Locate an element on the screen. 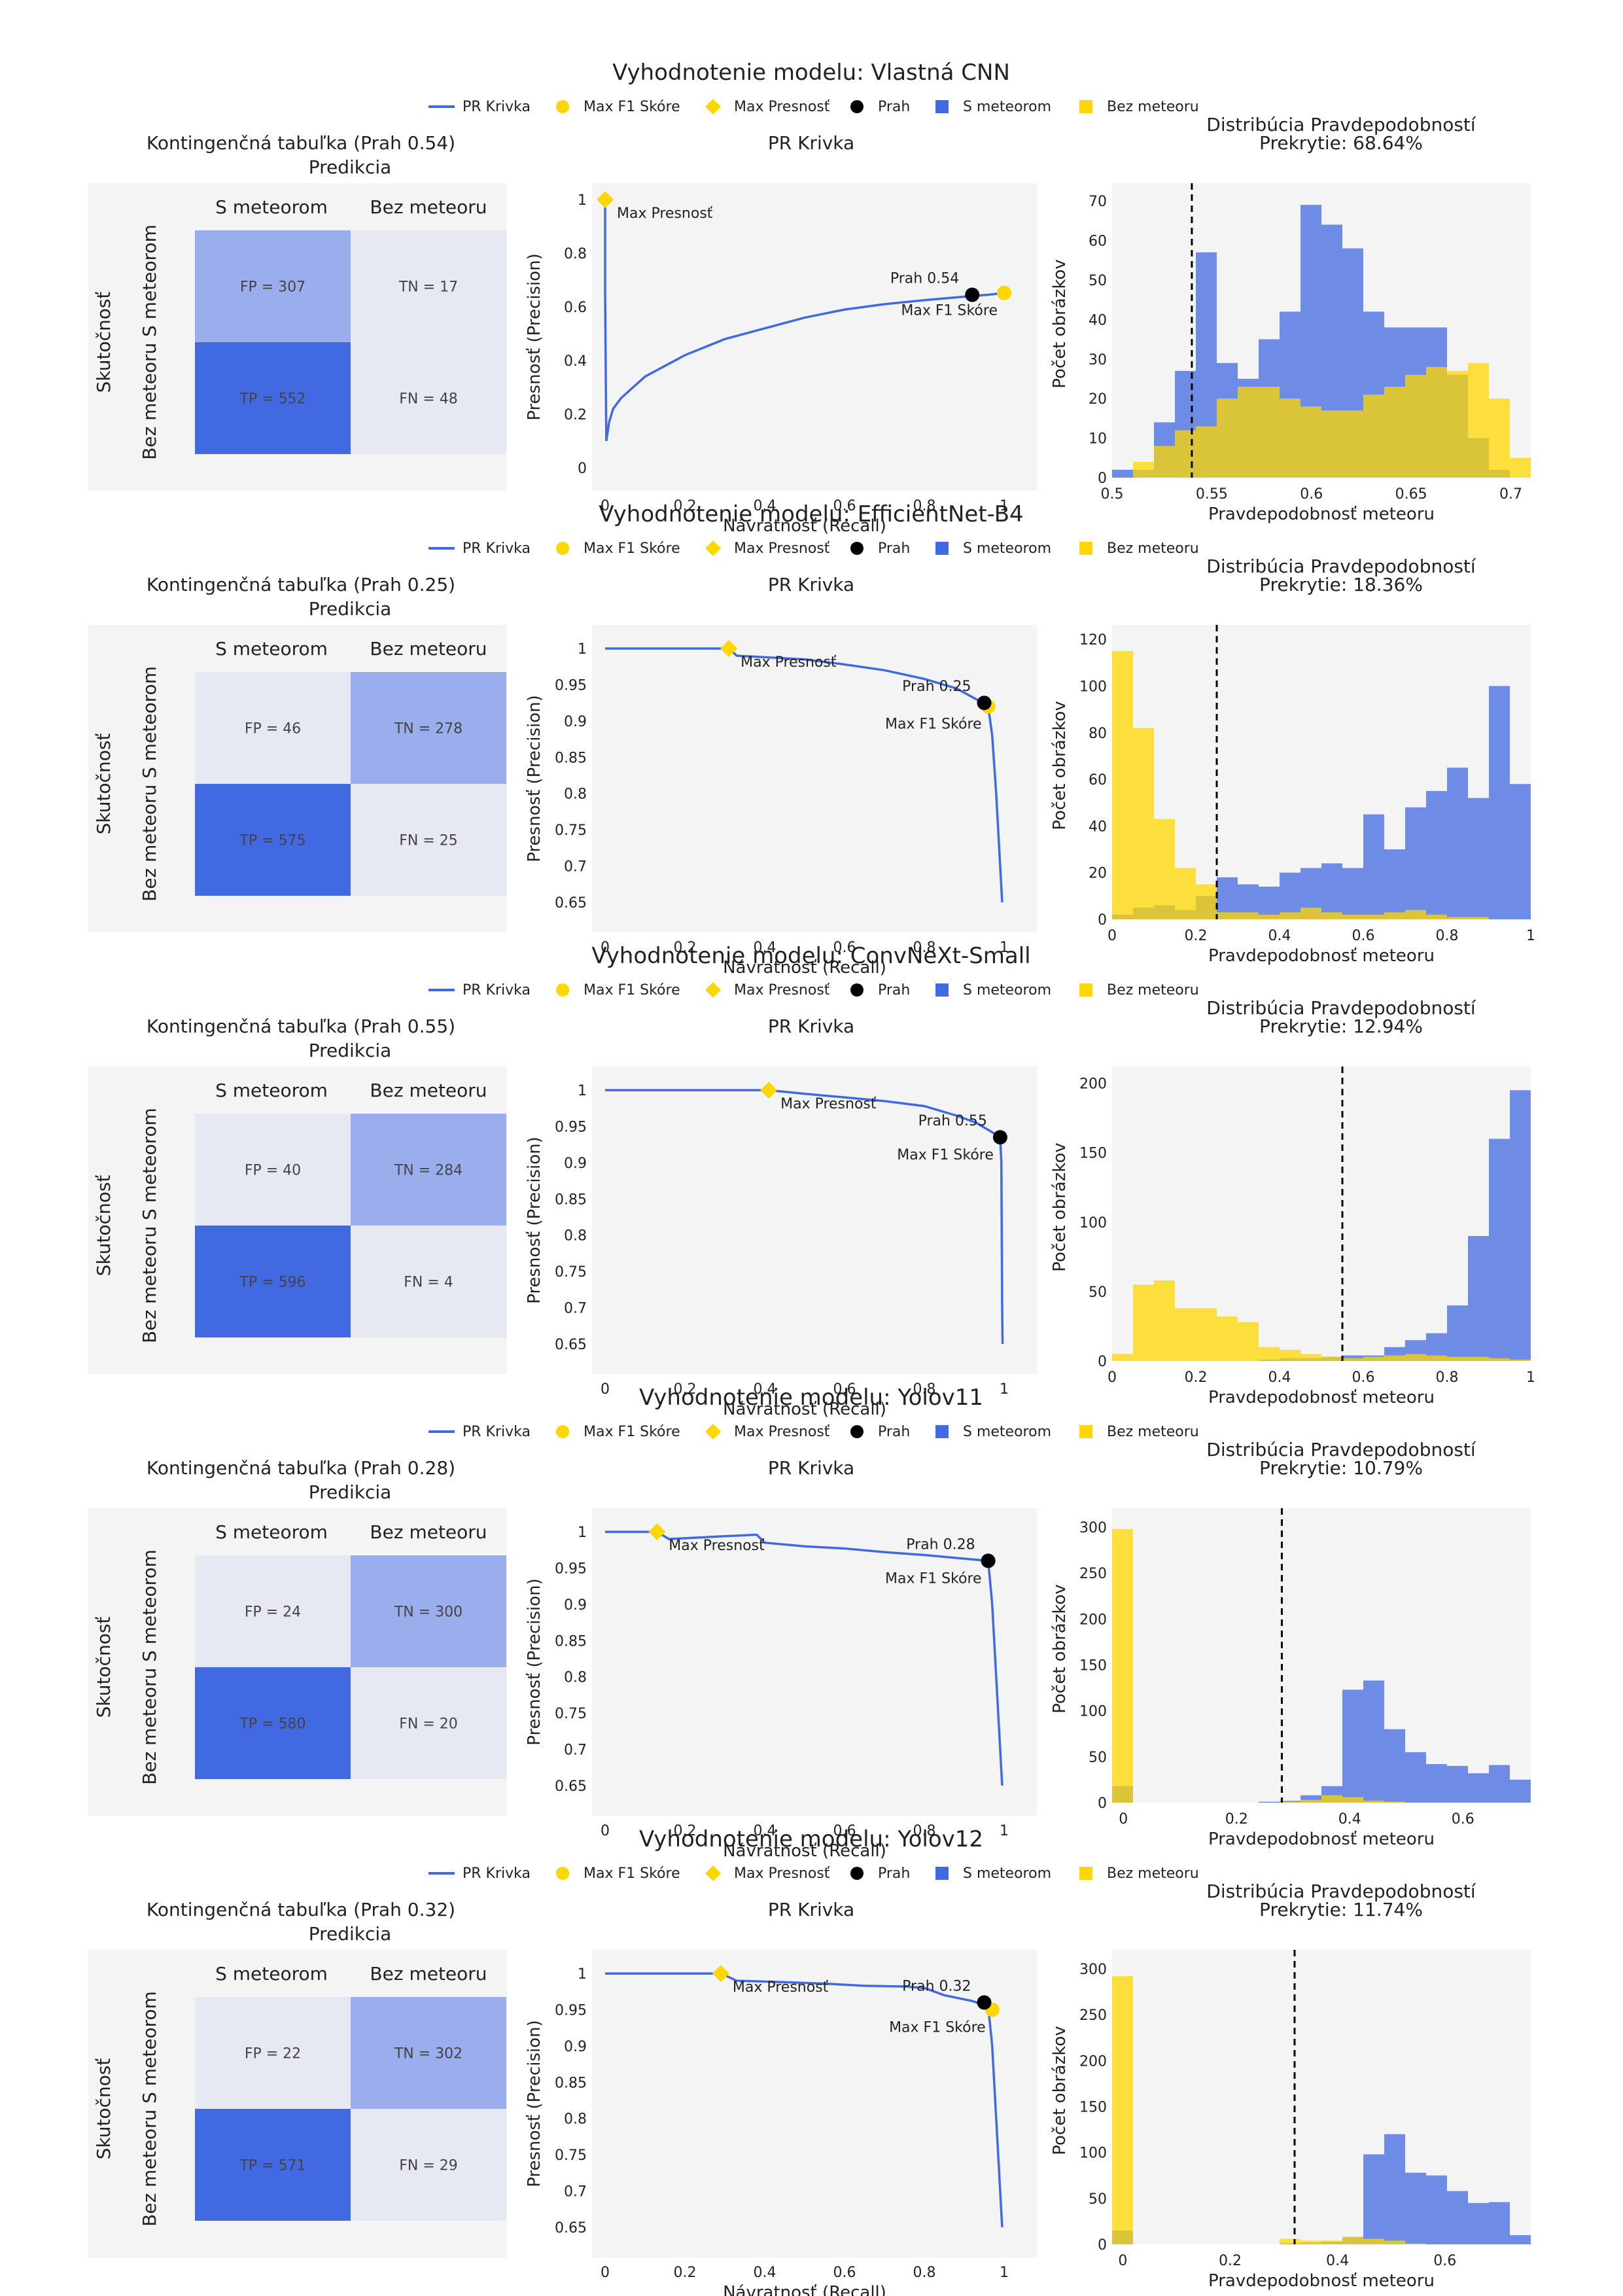  dist-plot-bg is located at coordinates (1322, 1656).